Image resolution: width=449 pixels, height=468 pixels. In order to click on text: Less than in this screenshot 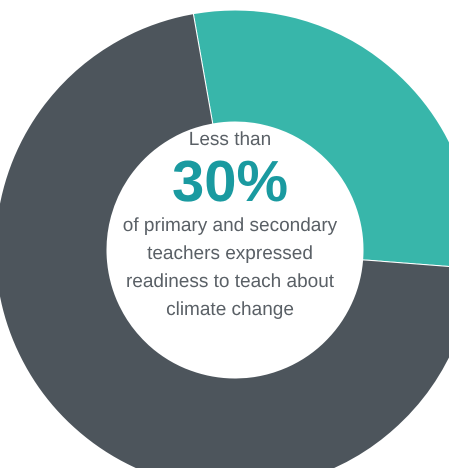, I will do `click(230, 140)`.